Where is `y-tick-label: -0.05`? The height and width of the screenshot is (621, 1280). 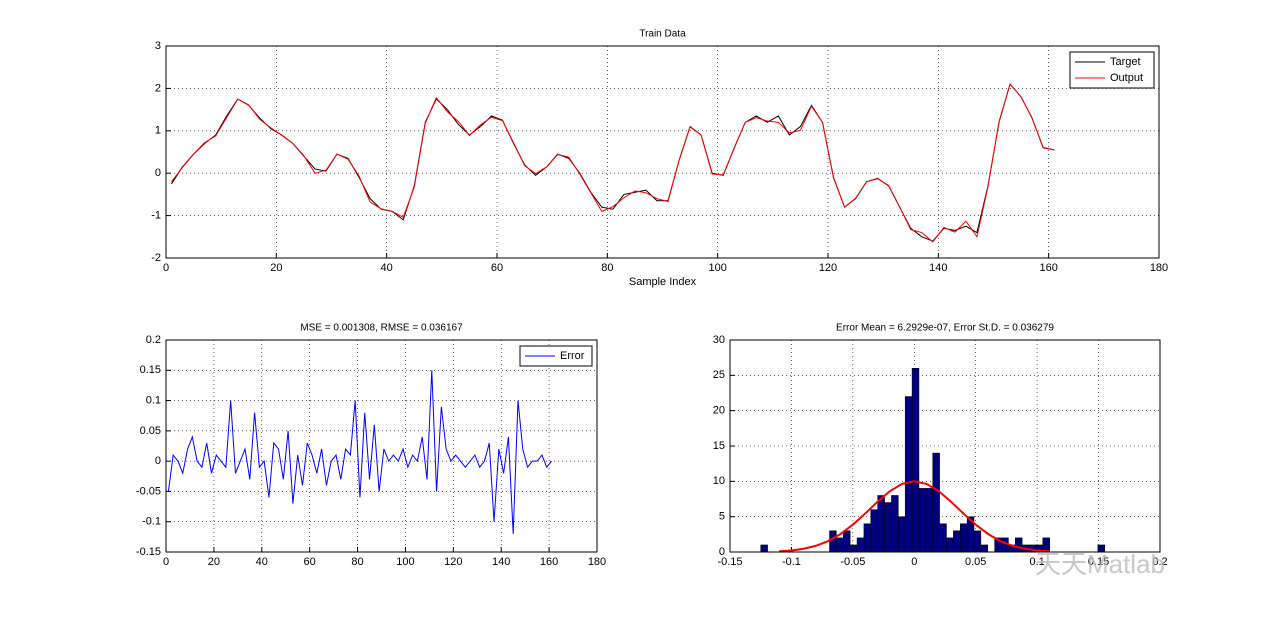
y-tick-label: -0.05 is located at coordinates (148, 491).